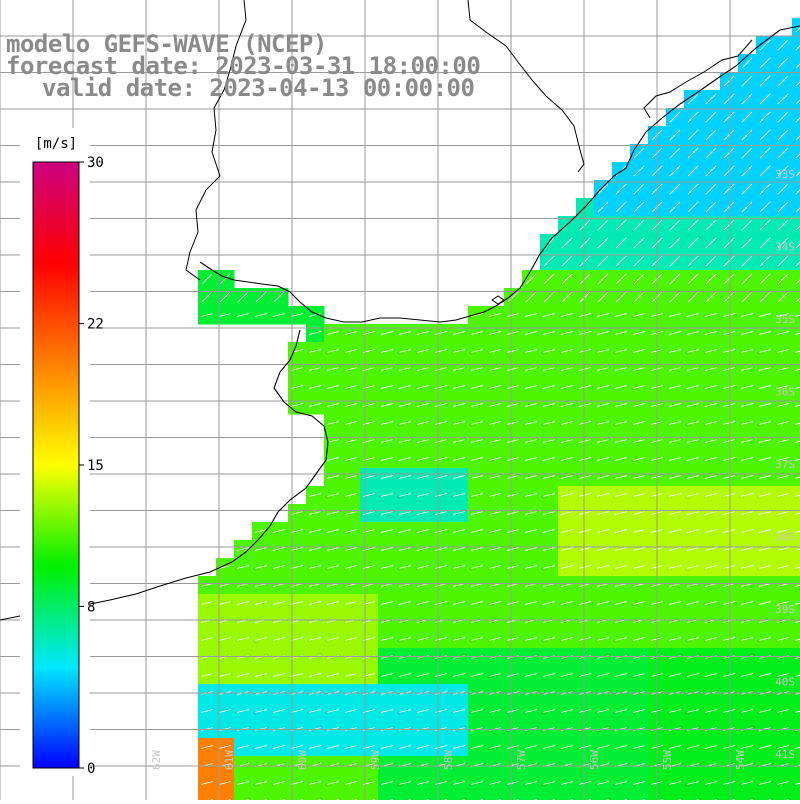  Describe the element at coordinates (526, 86) in the screenshot. I see `border-uruguay-brazil` at that location.